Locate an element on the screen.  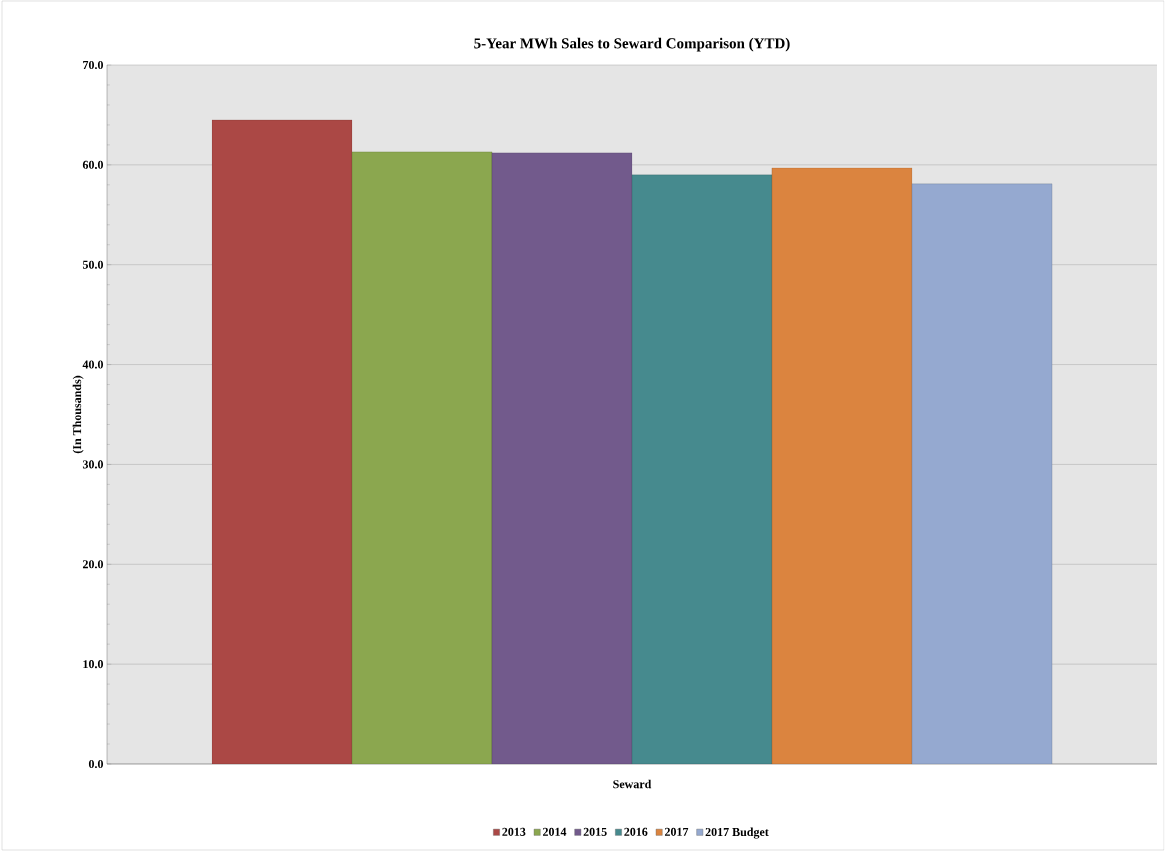
legend-label: 2013 is located at coordinates (514, 831).